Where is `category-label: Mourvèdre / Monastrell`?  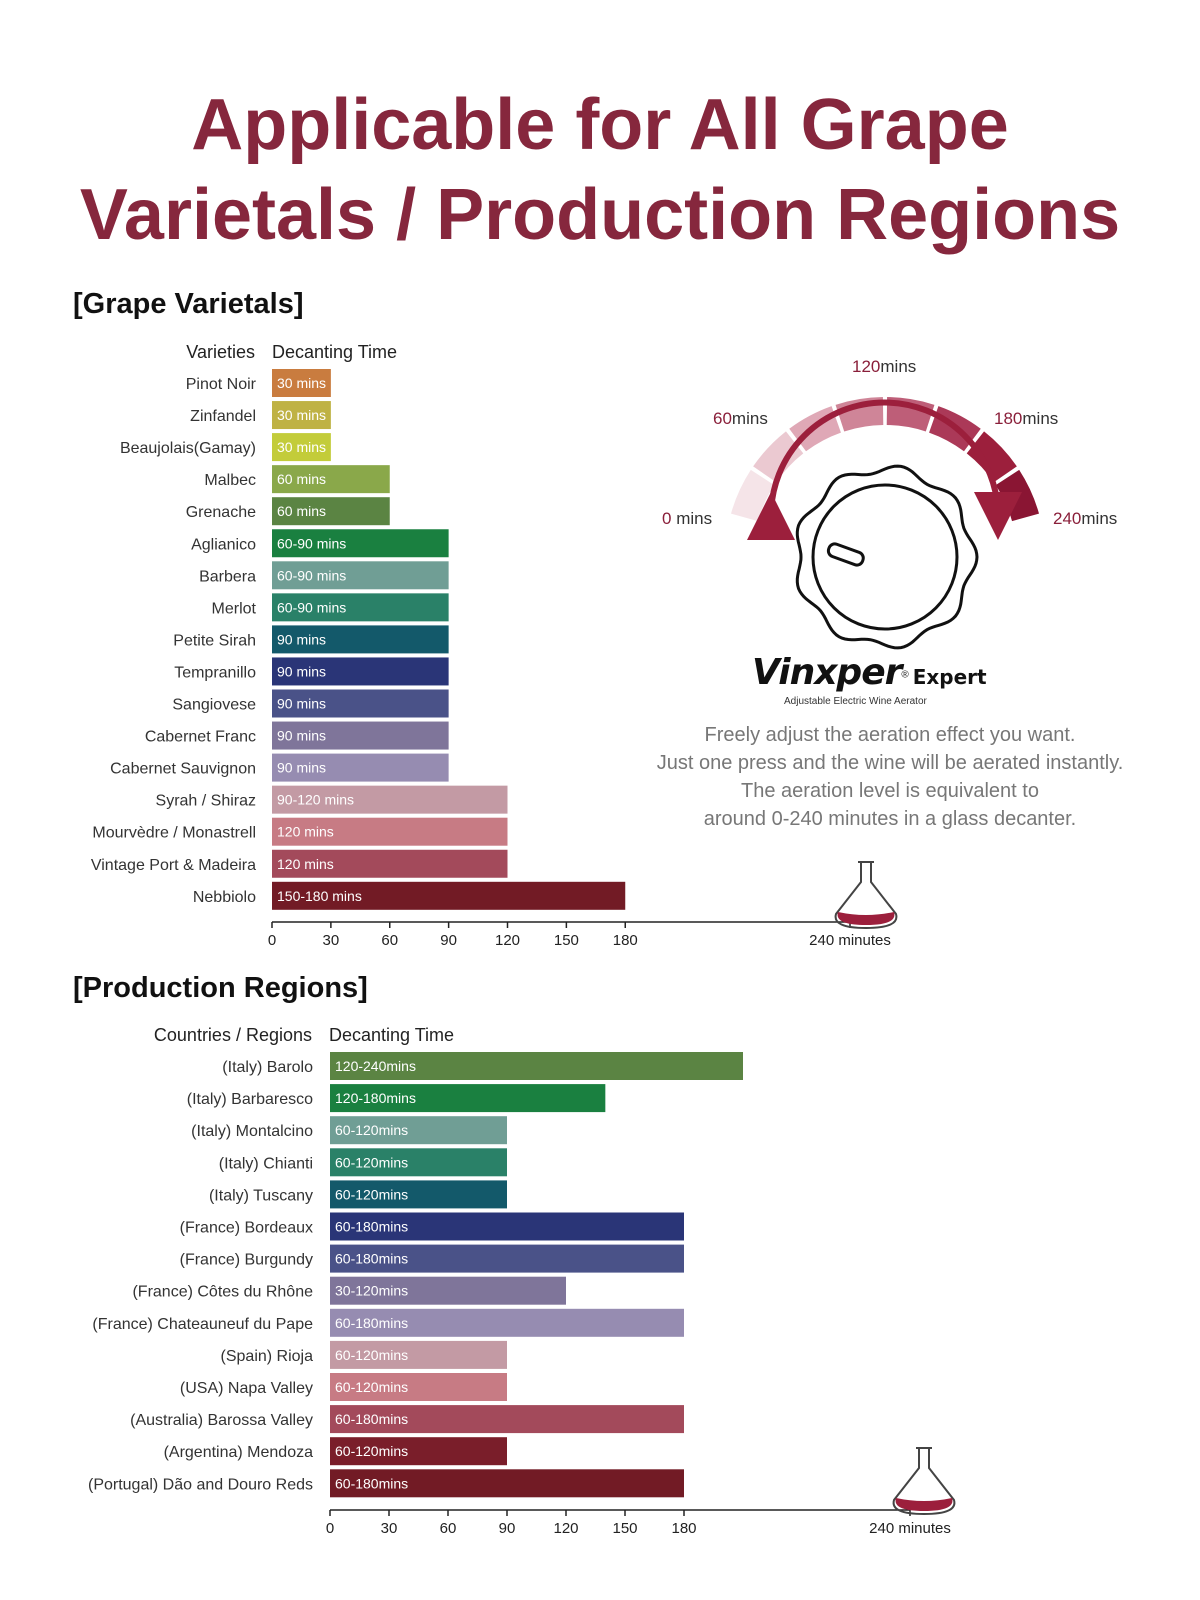
category-label: Mourvèdre / Monastrell is located at coordinates (174, 833).